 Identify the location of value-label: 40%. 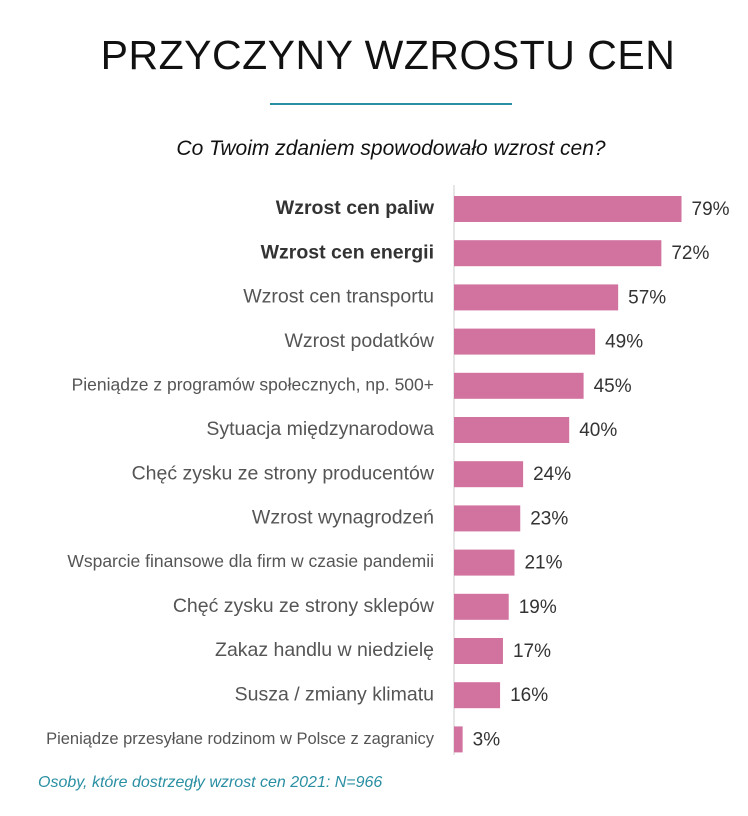
(598, 430).